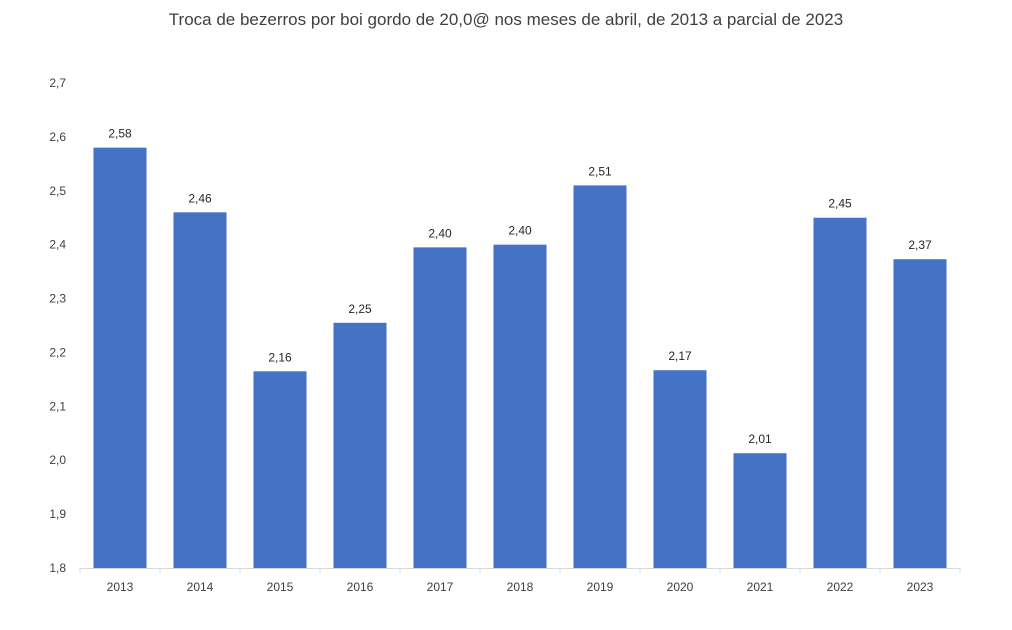 Image resolution: width=1012 pixels, height=630 pixels. I want to click on y-tick-label: 2,3, so click(57, 299).